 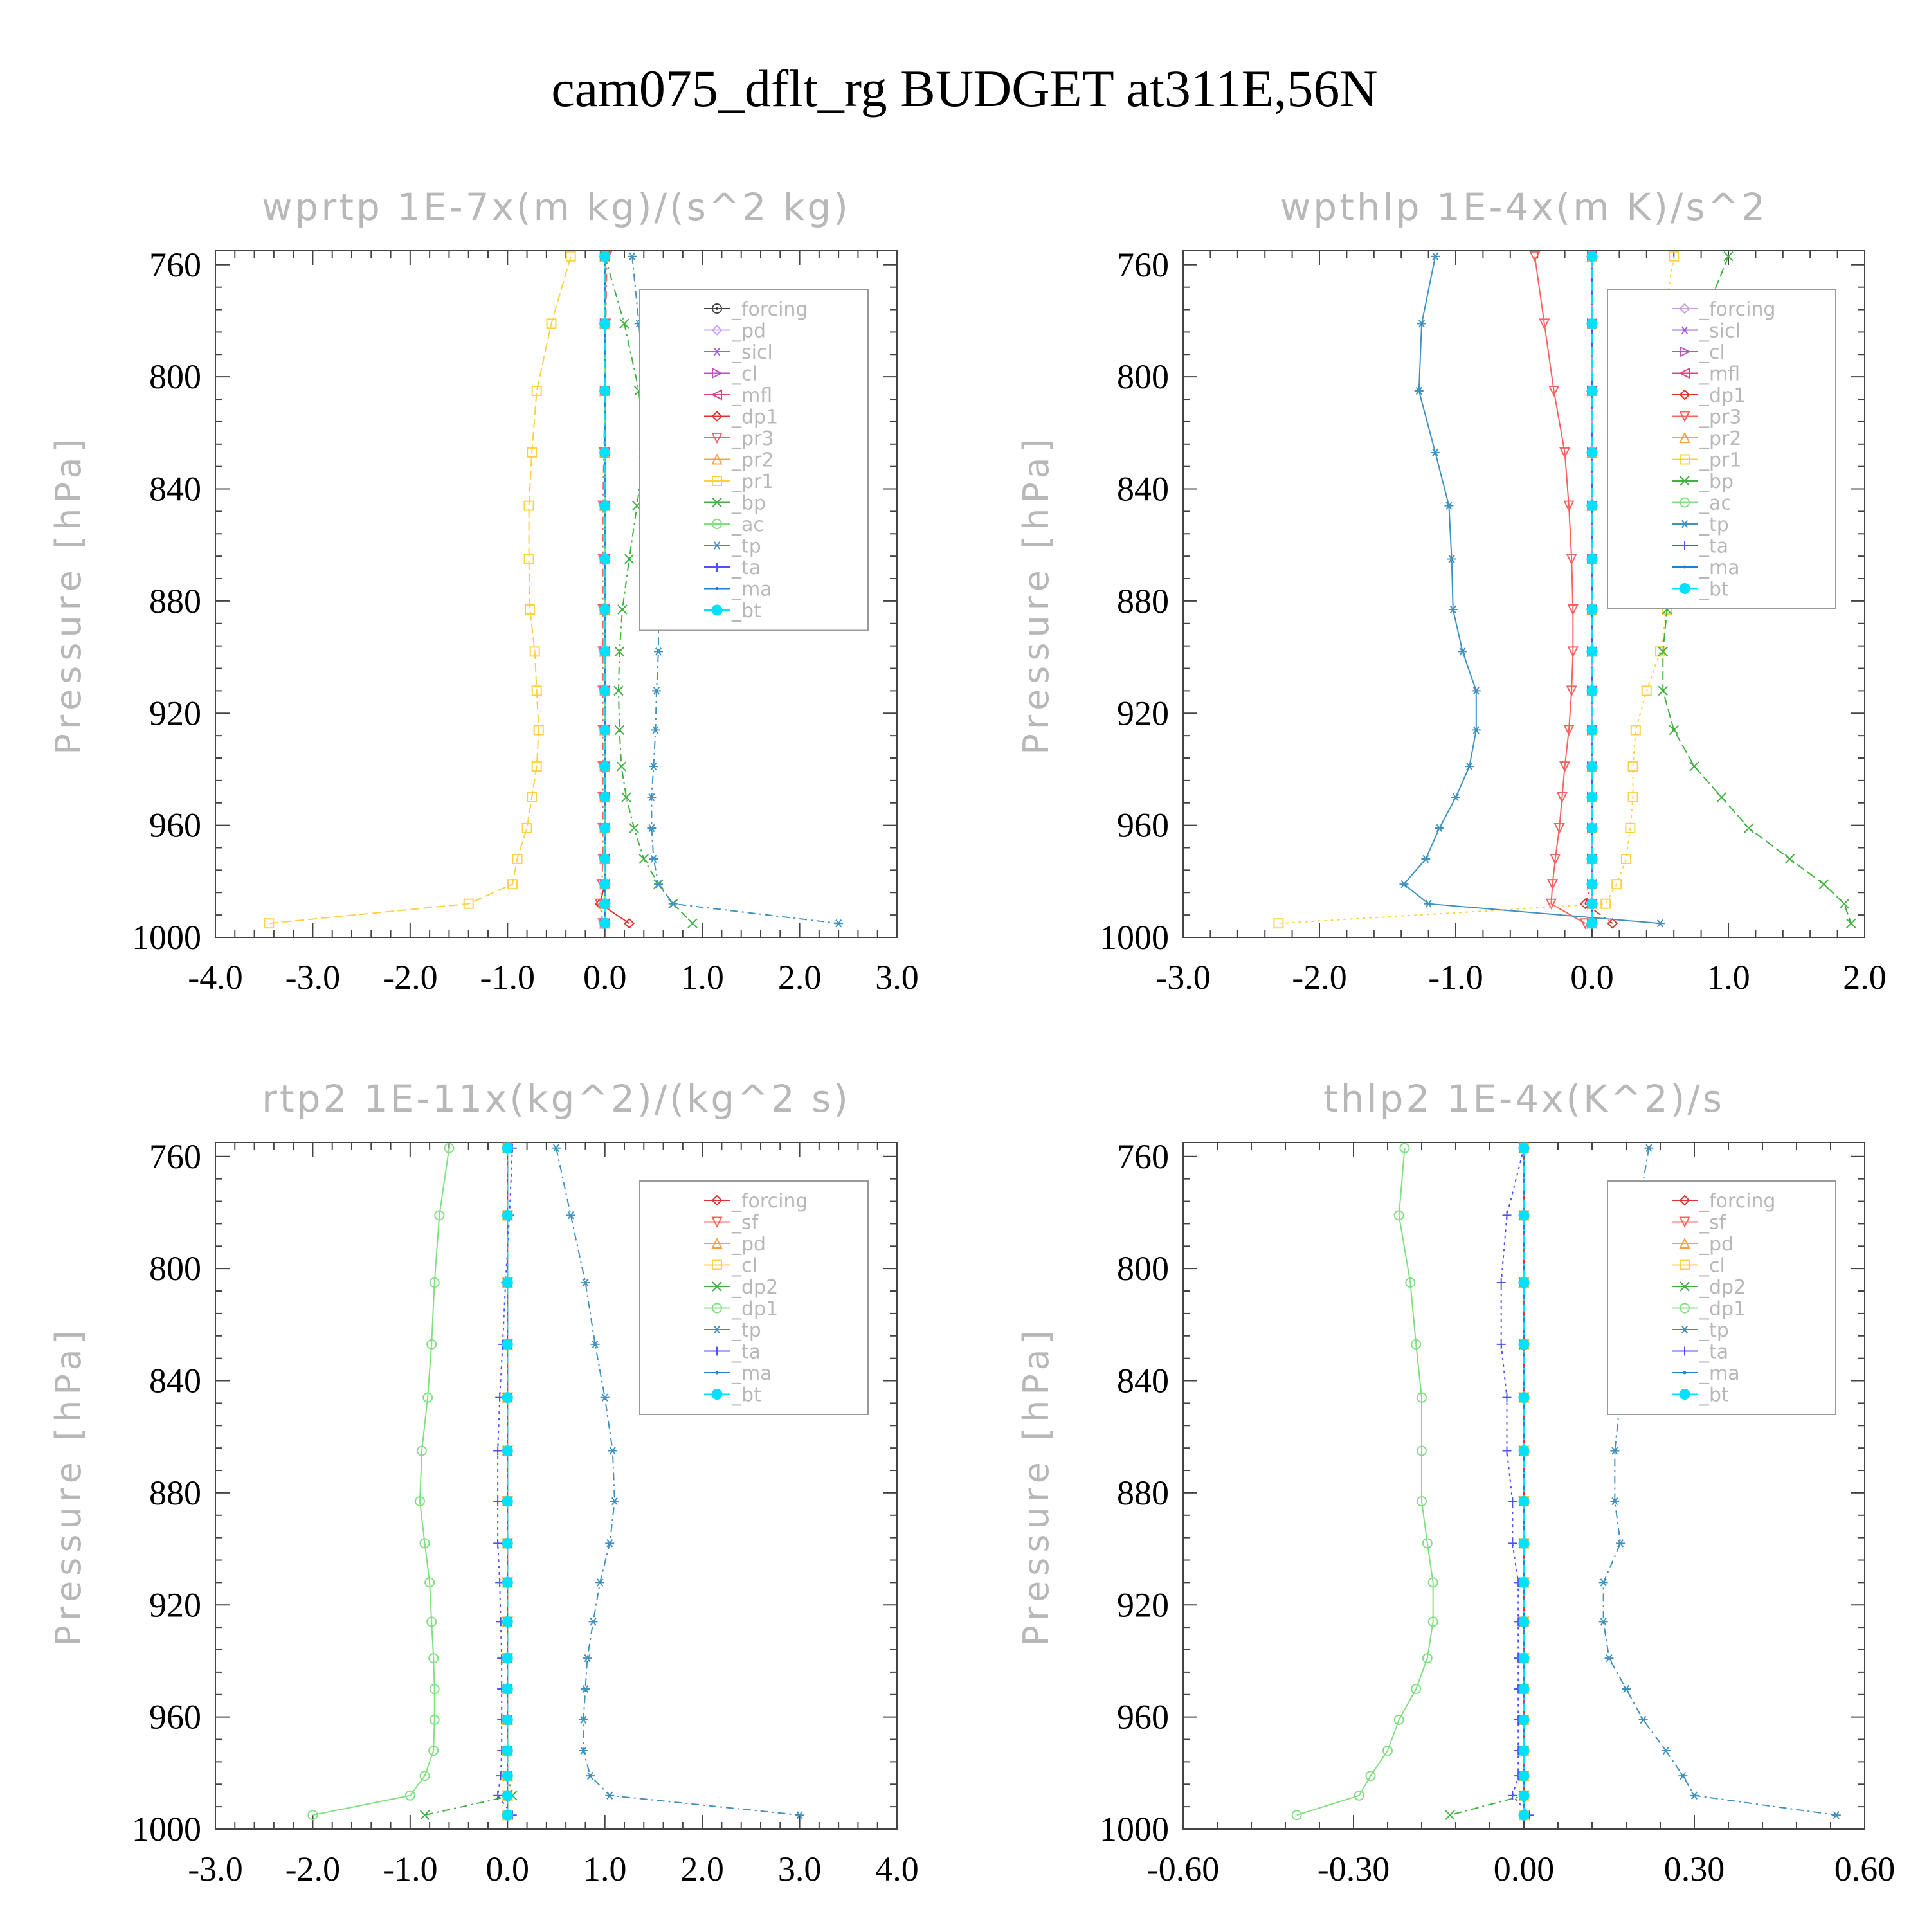 I want to click on legend-entry: _sf, so click(x=731, y=1223).